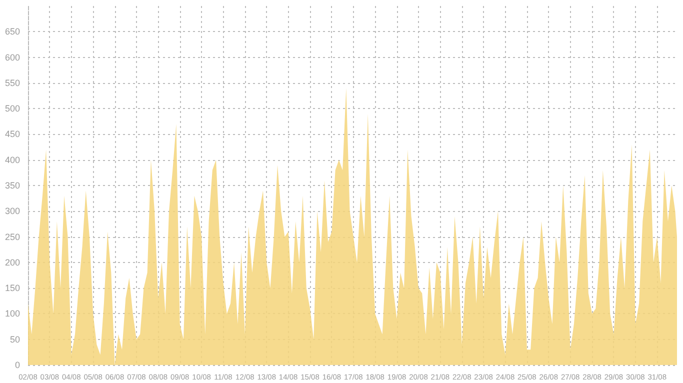 The image size is (683, 383). Describe the element at coordinates (12, 57) in the screenshot. I see `y-tick-label: 600` at that location.